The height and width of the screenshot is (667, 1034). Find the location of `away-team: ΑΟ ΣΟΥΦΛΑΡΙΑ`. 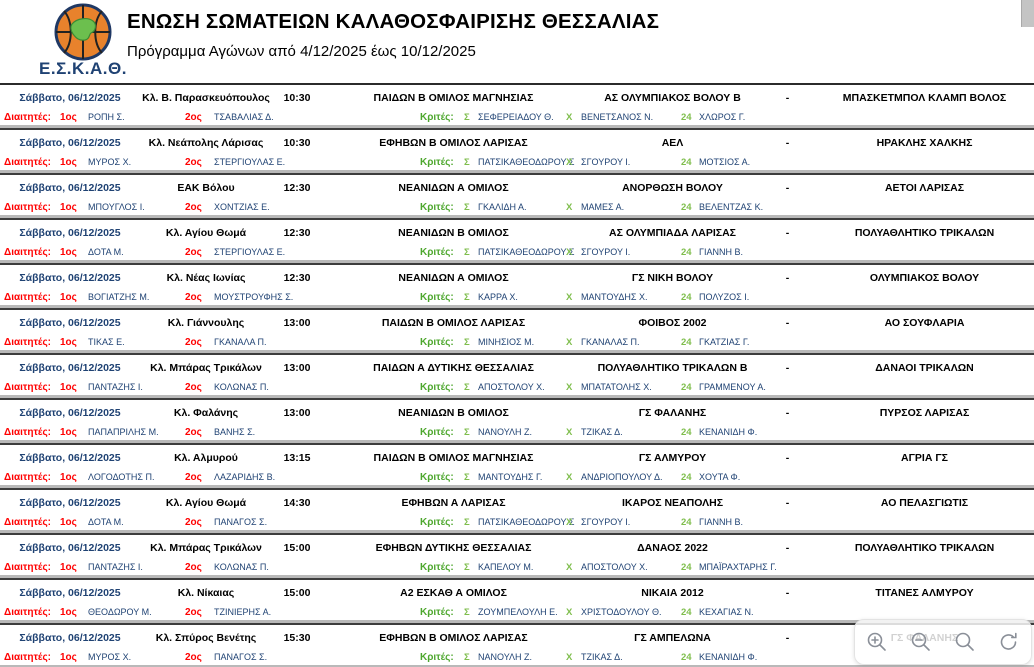

away-team: ΑΟ ΣΟΥΦΛΑΡΙΑ is located at coordinates (924, 323).